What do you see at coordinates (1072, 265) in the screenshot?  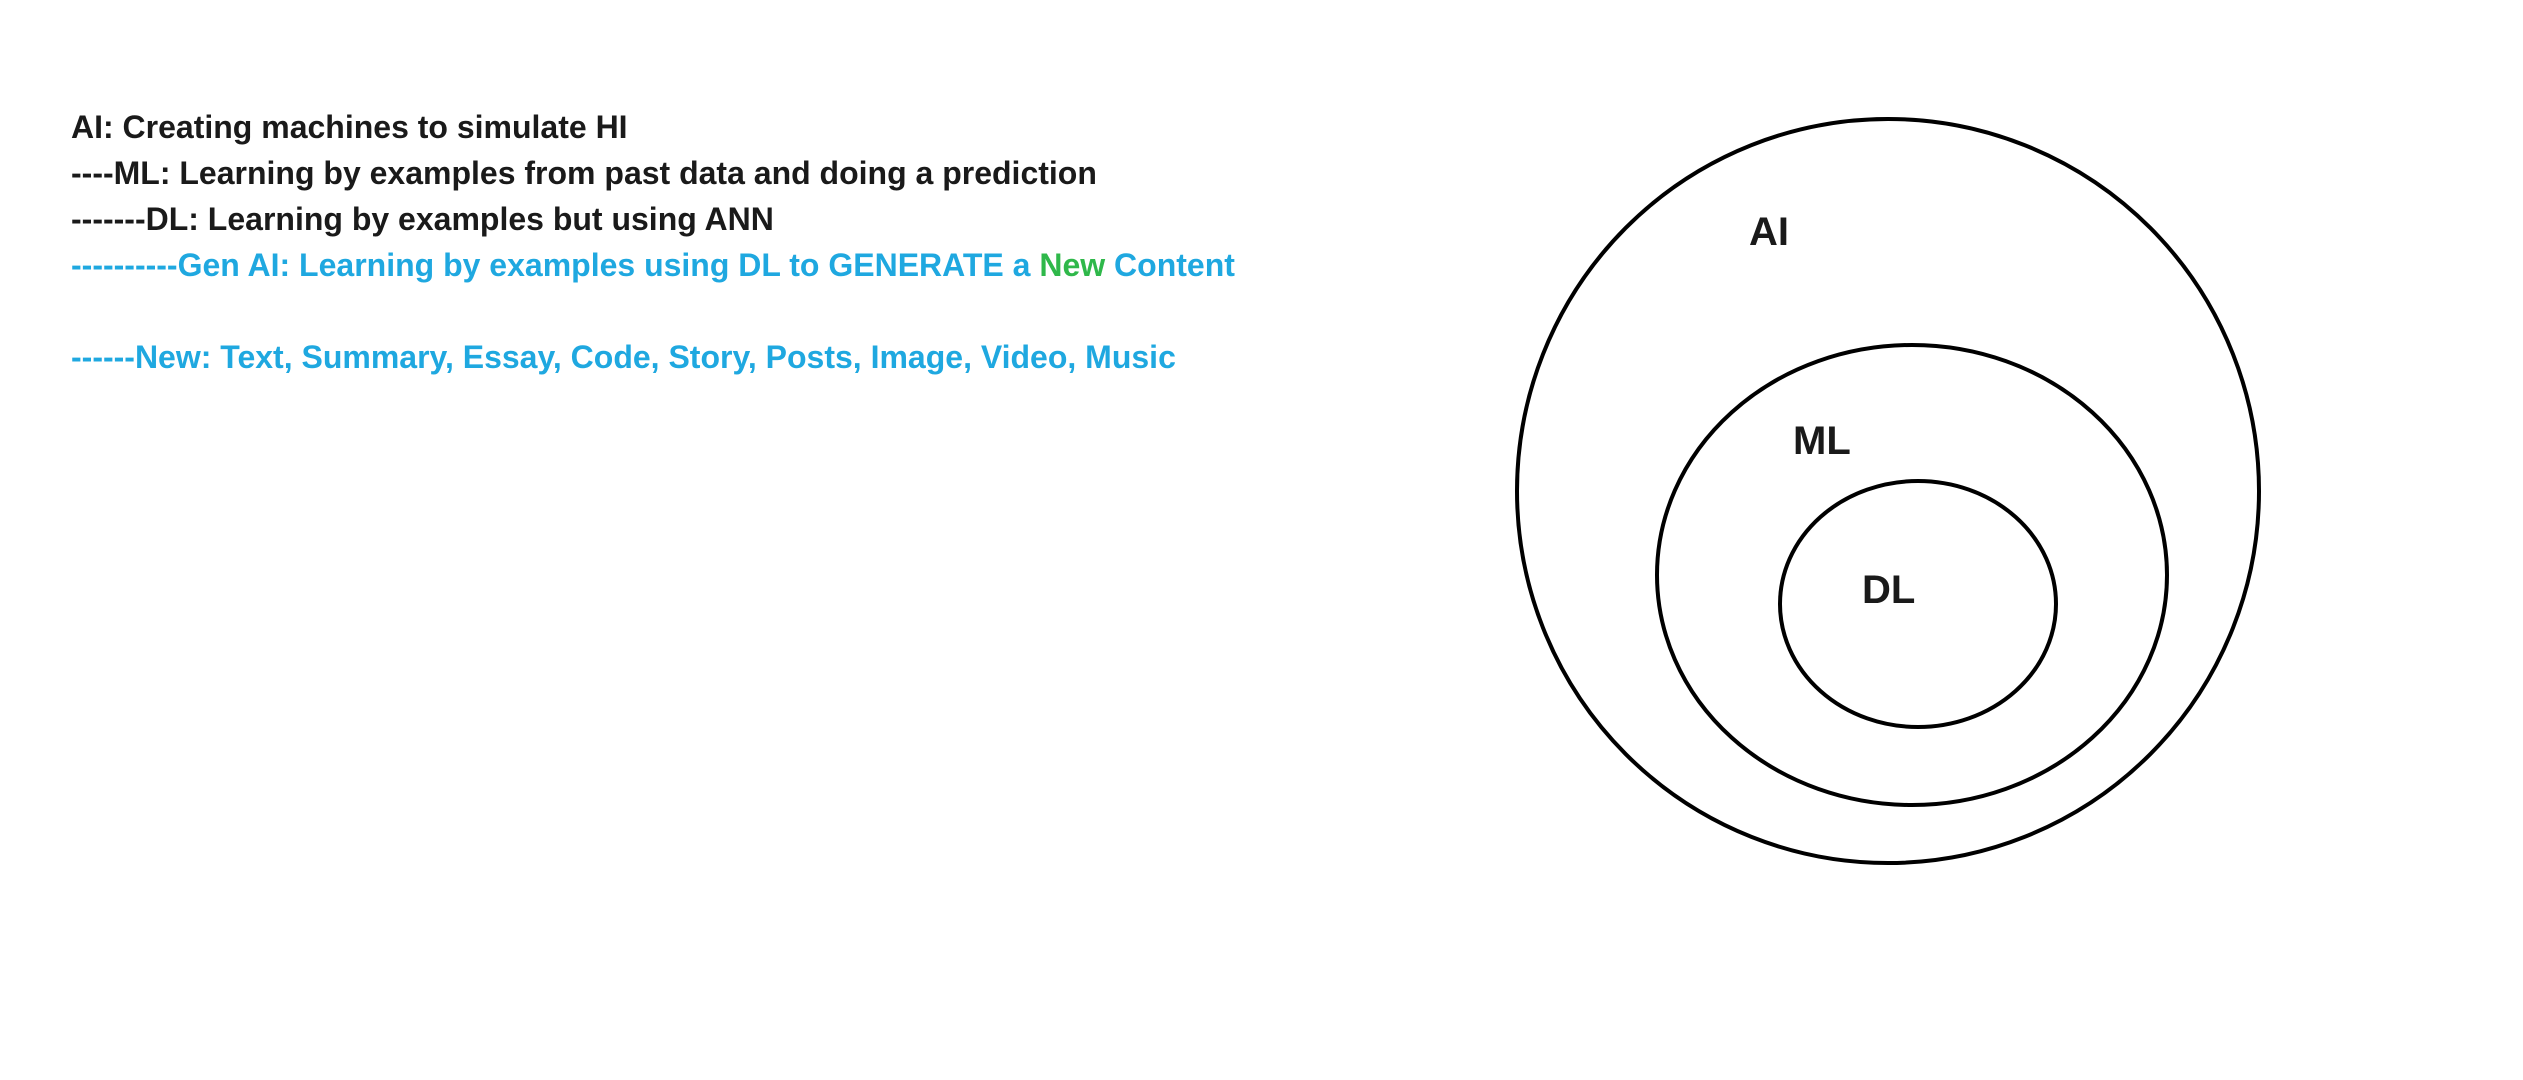 I see `new-highlight: New` at bounding box center [1072, 265].